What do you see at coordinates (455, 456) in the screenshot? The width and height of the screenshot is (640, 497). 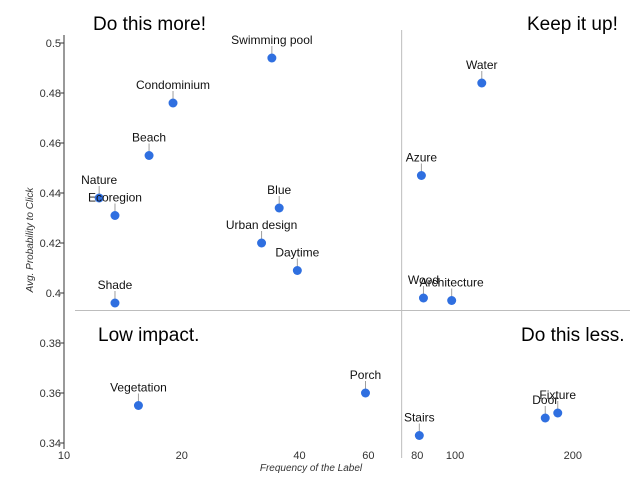 I see `x-tick-label: 100` at bounding box center [455, 456].